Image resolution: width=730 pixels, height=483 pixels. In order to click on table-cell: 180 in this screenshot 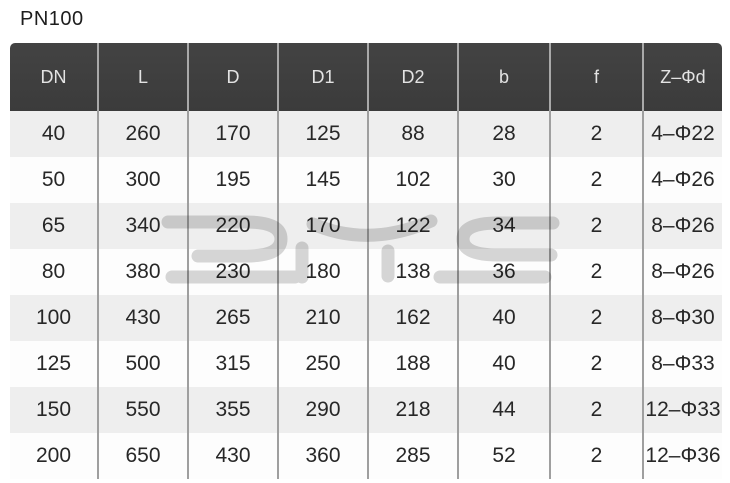, I will do `click(323, 272)`.